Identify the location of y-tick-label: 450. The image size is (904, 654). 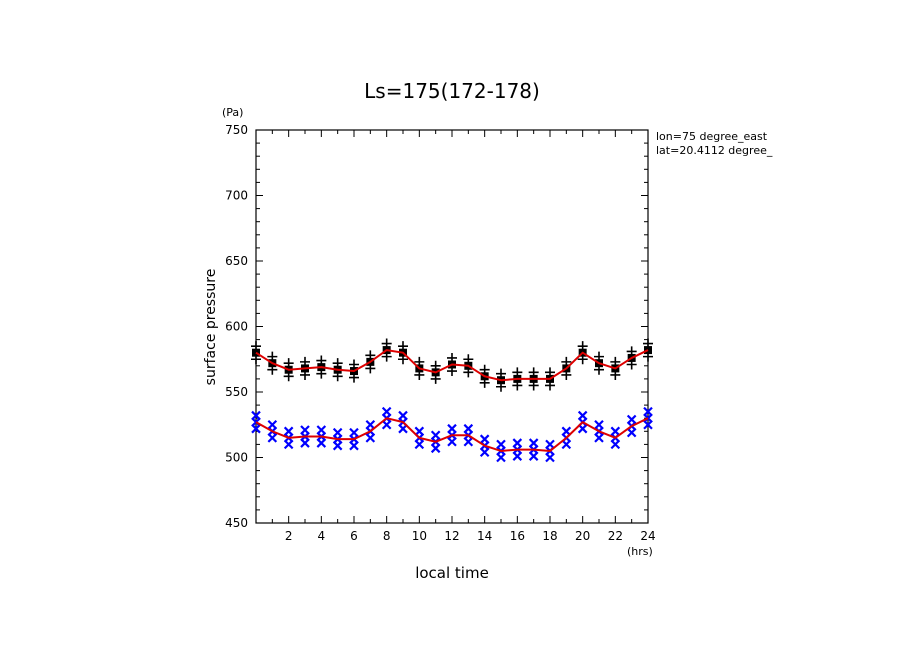
(236, 523).